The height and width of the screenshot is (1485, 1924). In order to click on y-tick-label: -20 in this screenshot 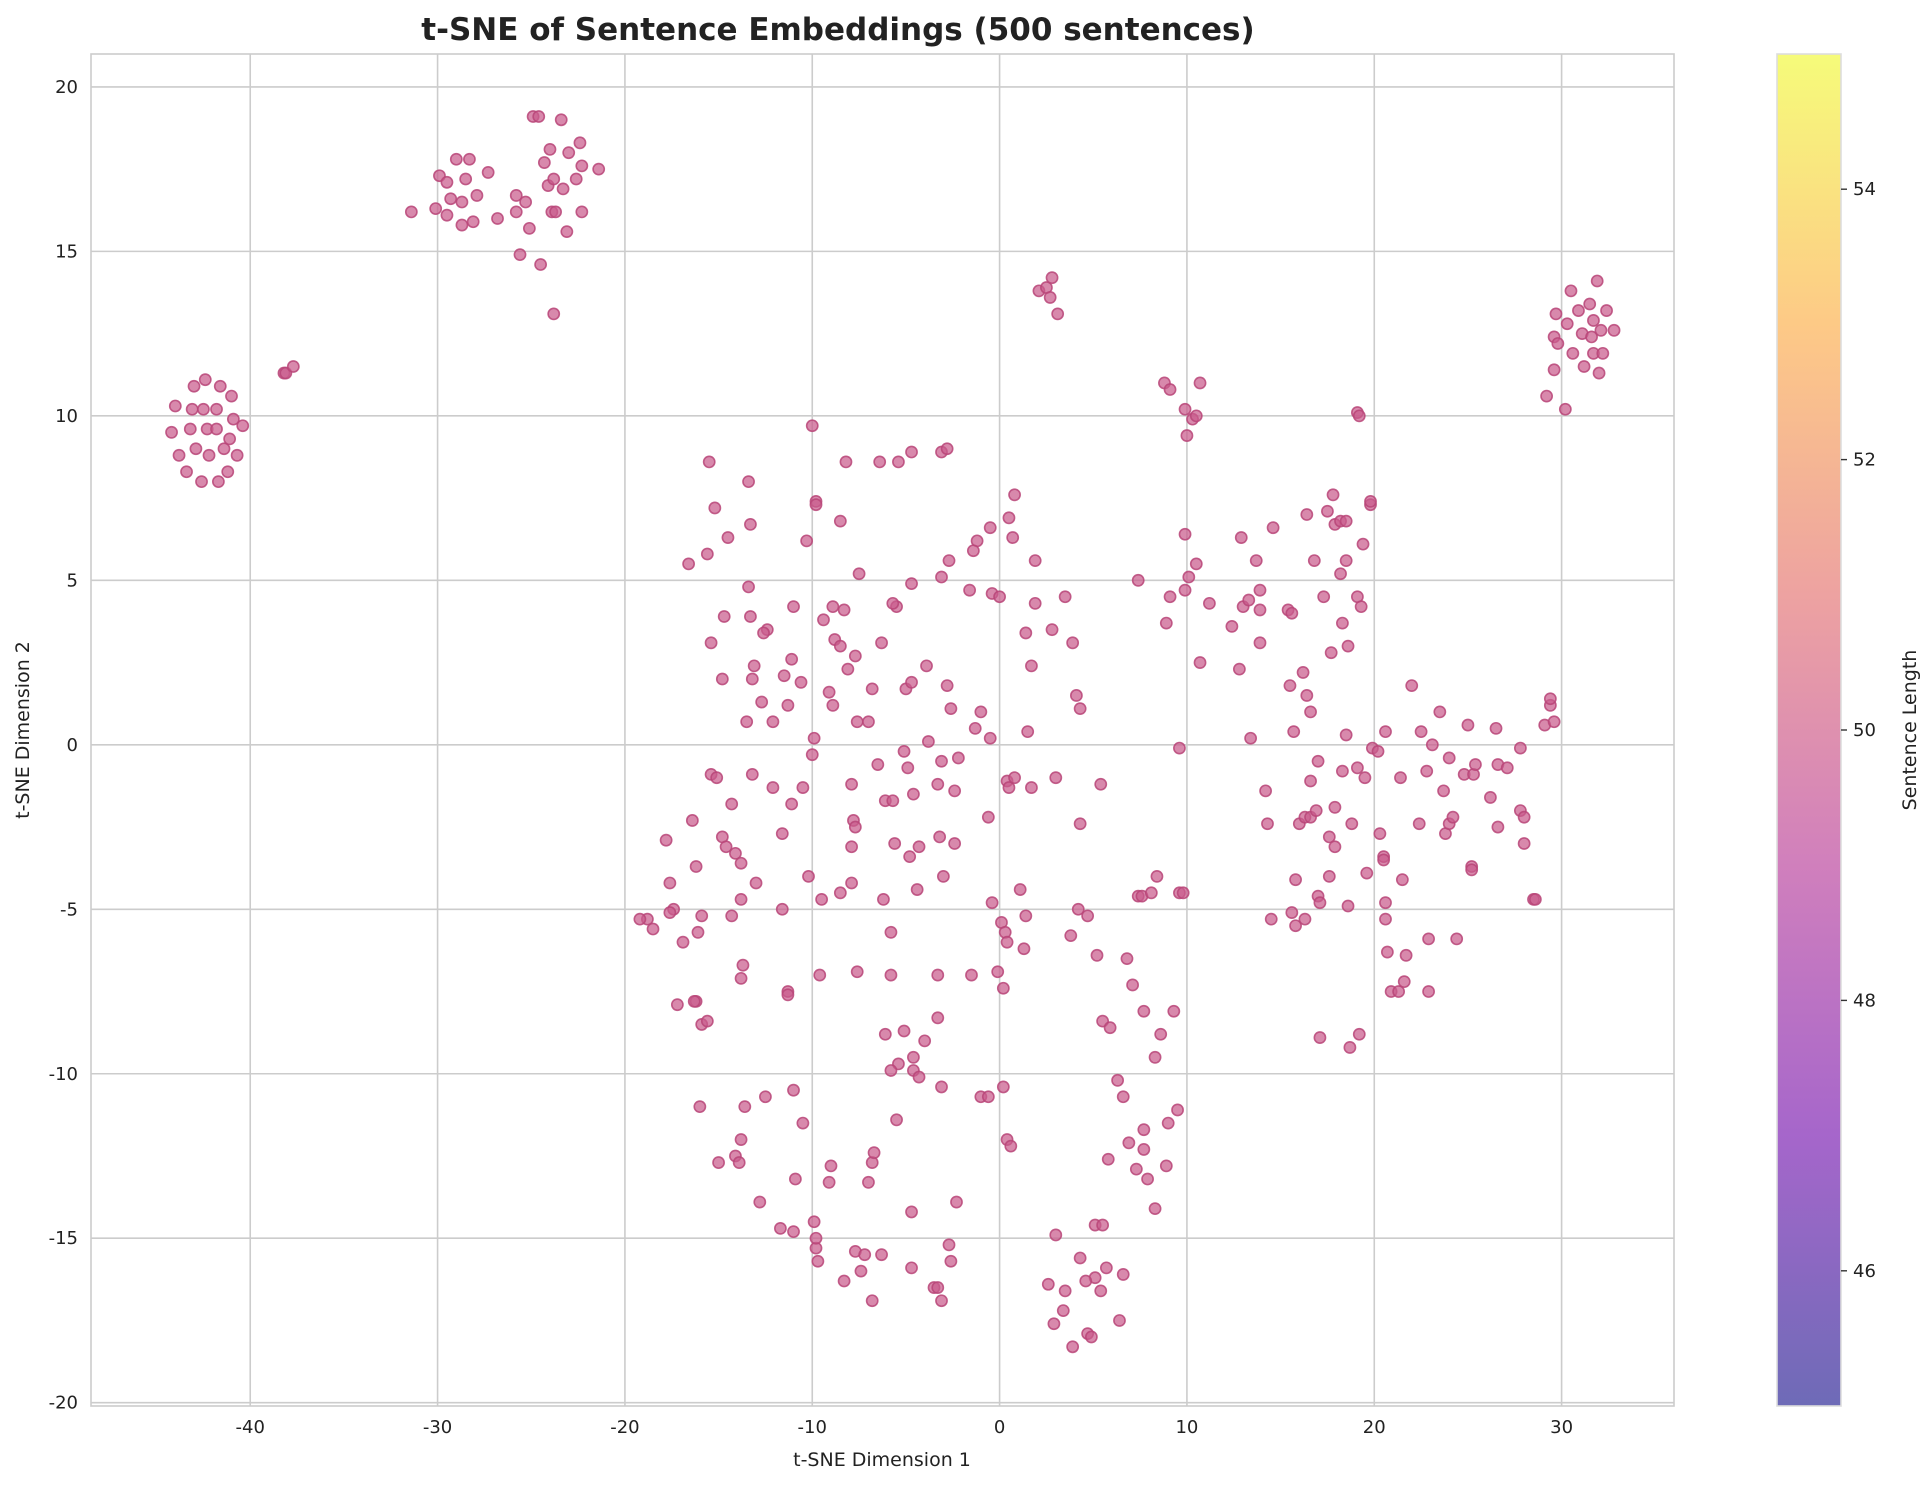, I will do `click(63, 1403)`.